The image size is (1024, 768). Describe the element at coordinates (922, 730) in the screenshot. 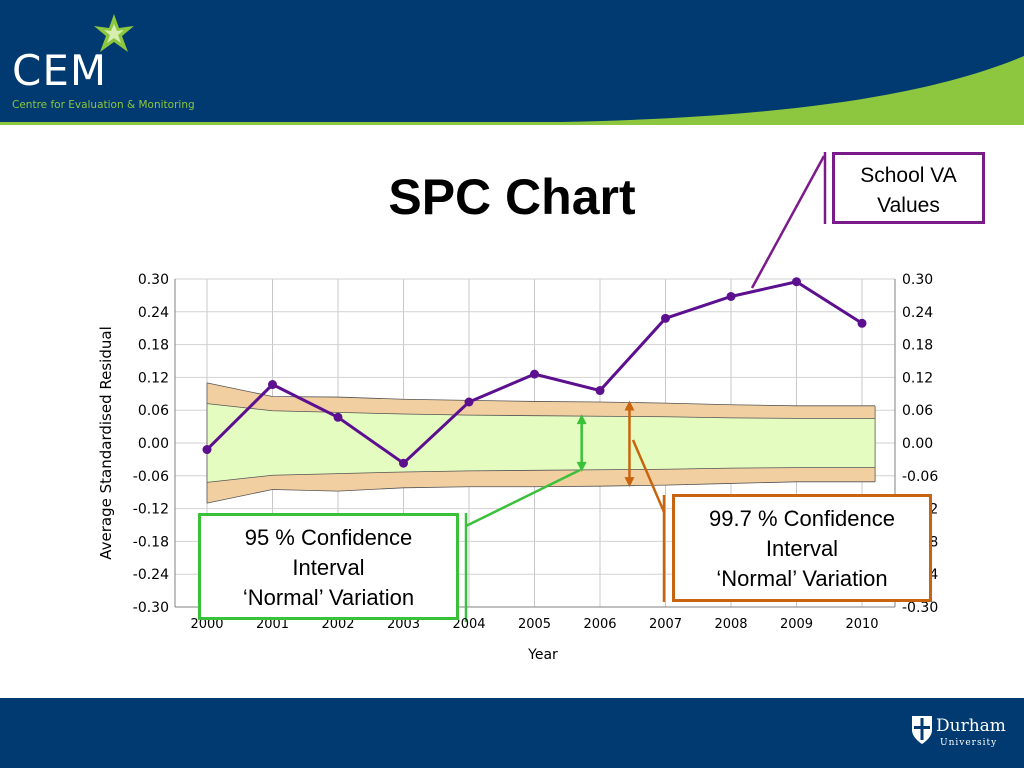

I see `durham-crest-icon` at that location.